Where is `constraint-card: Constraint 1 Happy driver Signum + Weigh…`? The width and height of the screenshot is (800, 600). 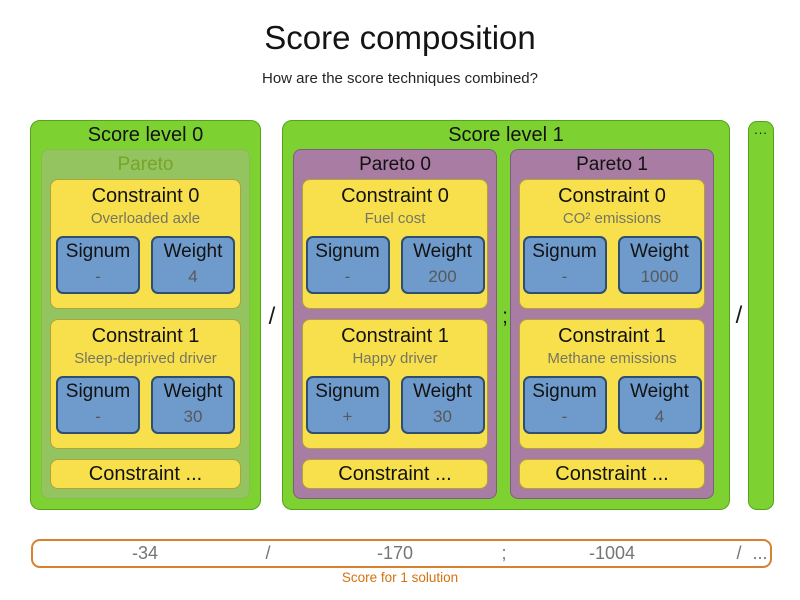
constraint-card: Constraint 1 Happy driver Signum + Weigh… is located at coordinates (395, 384).